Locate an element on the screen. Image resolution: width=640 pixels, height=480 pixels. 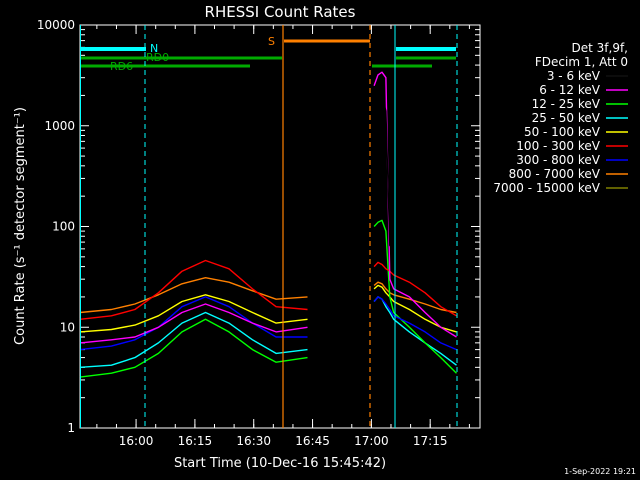
series-line-300-800-kev-seg2 is located at coordinates (415, 323).